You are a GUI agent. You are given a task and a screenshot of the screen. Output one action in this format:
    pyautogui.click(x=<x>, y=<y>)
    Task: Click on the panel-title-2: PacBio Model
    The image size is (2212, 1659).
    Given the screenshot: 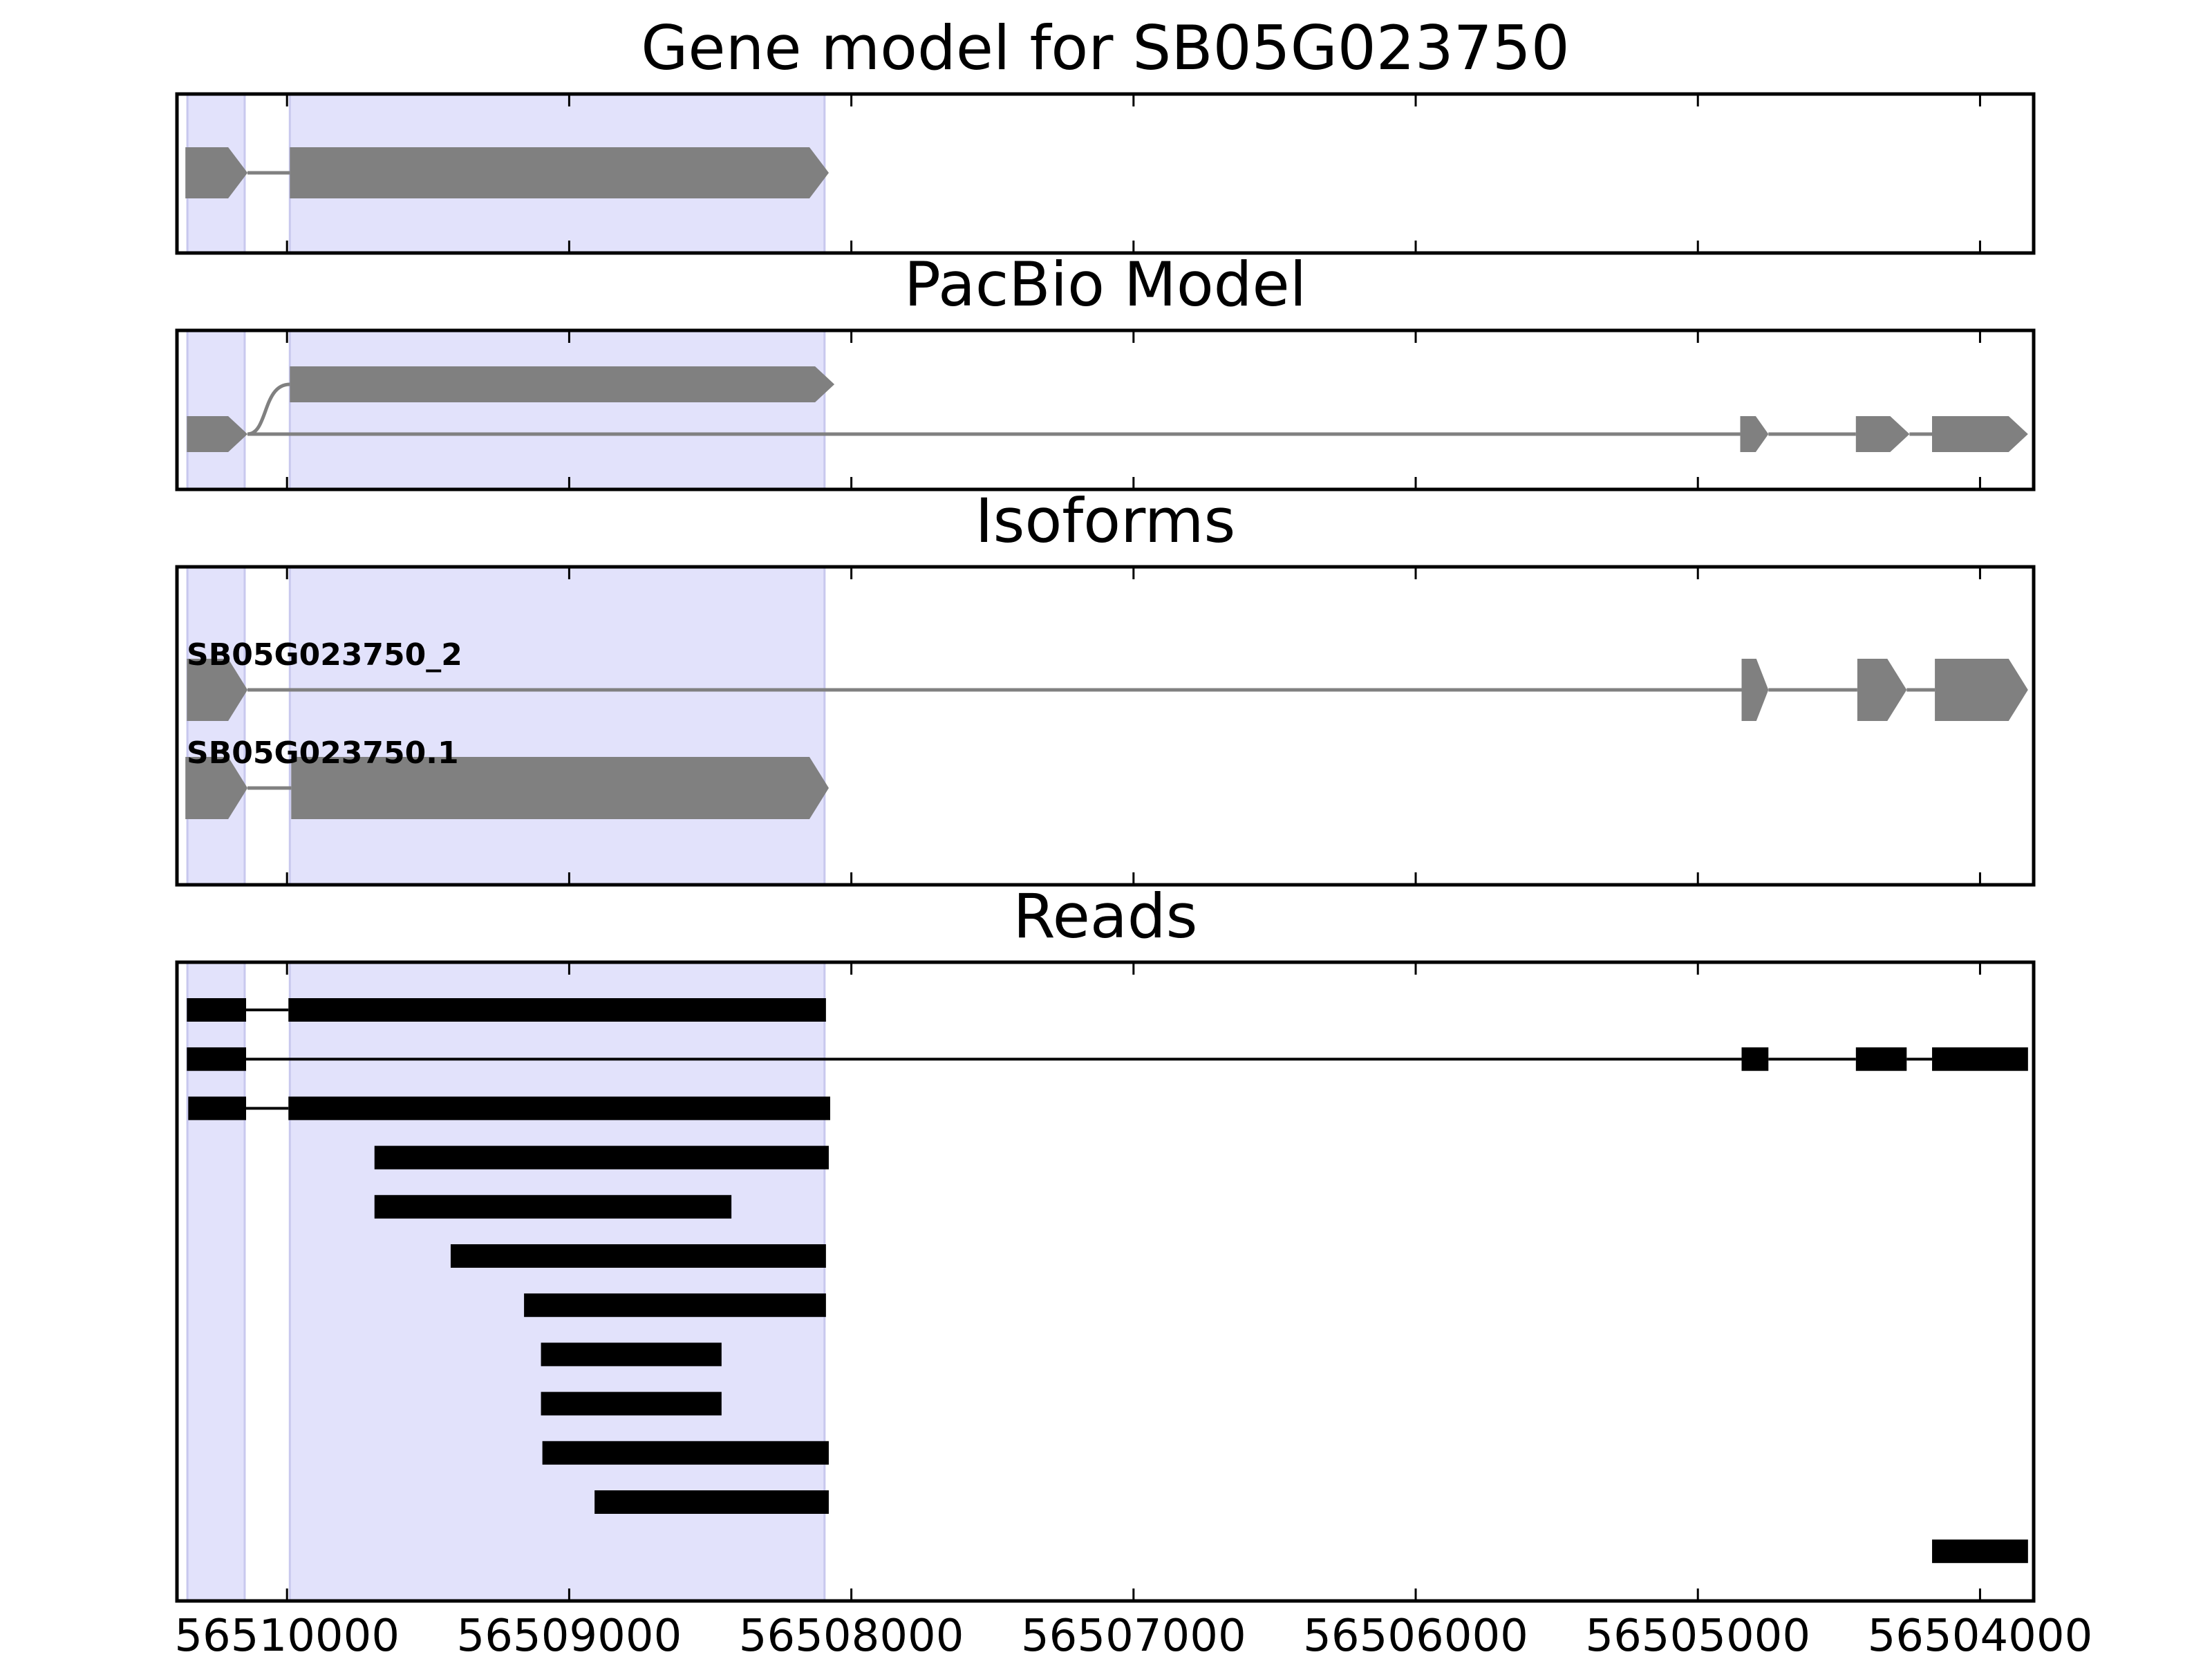 What is the action you would take?
    pyautogui.click(x=1105, y=284)
    